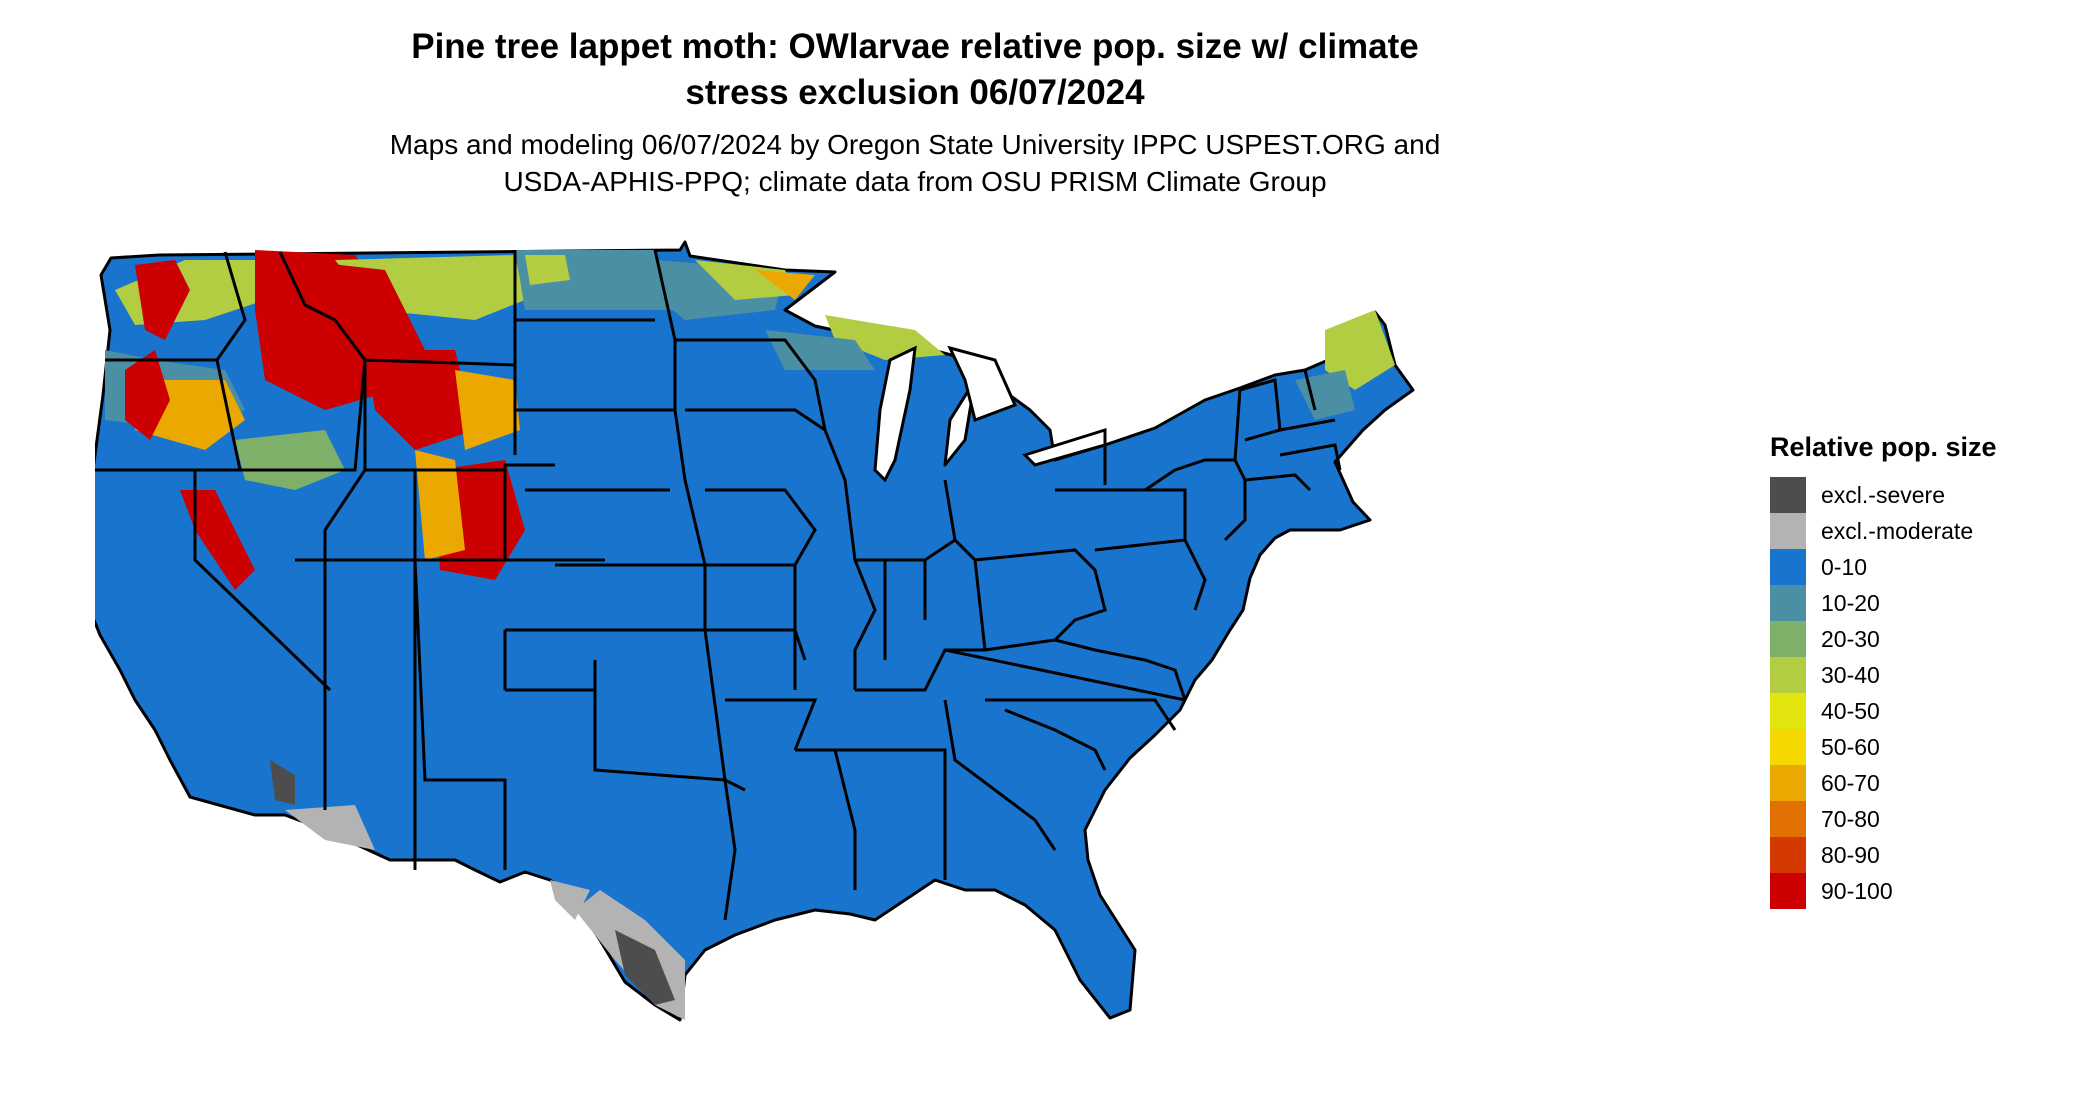  Describe the element at coordinates (1850, 854) in the screenshot. I see `legend-label: 80-90` at that location.